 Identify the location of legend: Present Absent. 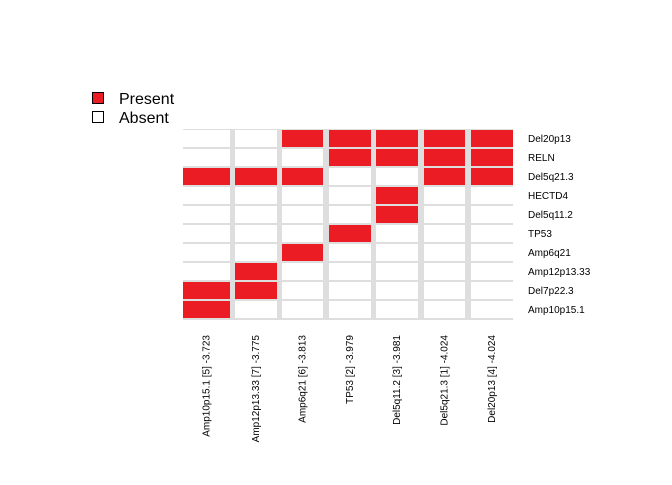
(133, 109).